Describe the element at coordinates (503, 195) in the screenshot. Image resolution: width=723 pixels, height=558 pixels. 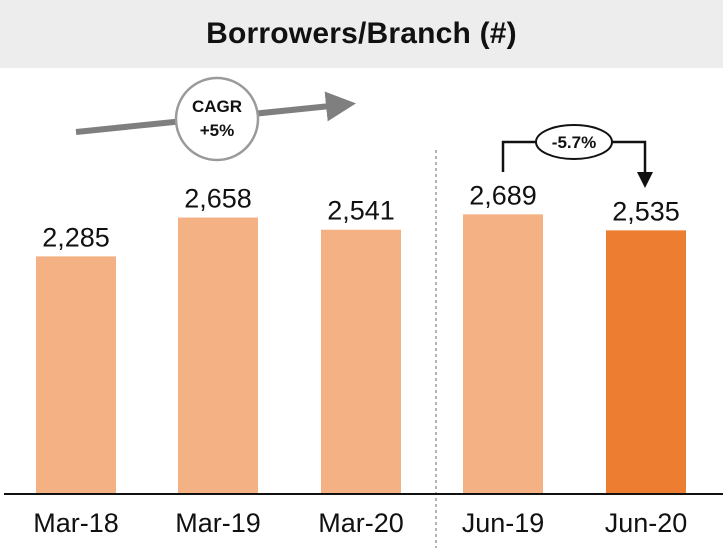
I see `value-label-jun-19: 2,689` at that location.